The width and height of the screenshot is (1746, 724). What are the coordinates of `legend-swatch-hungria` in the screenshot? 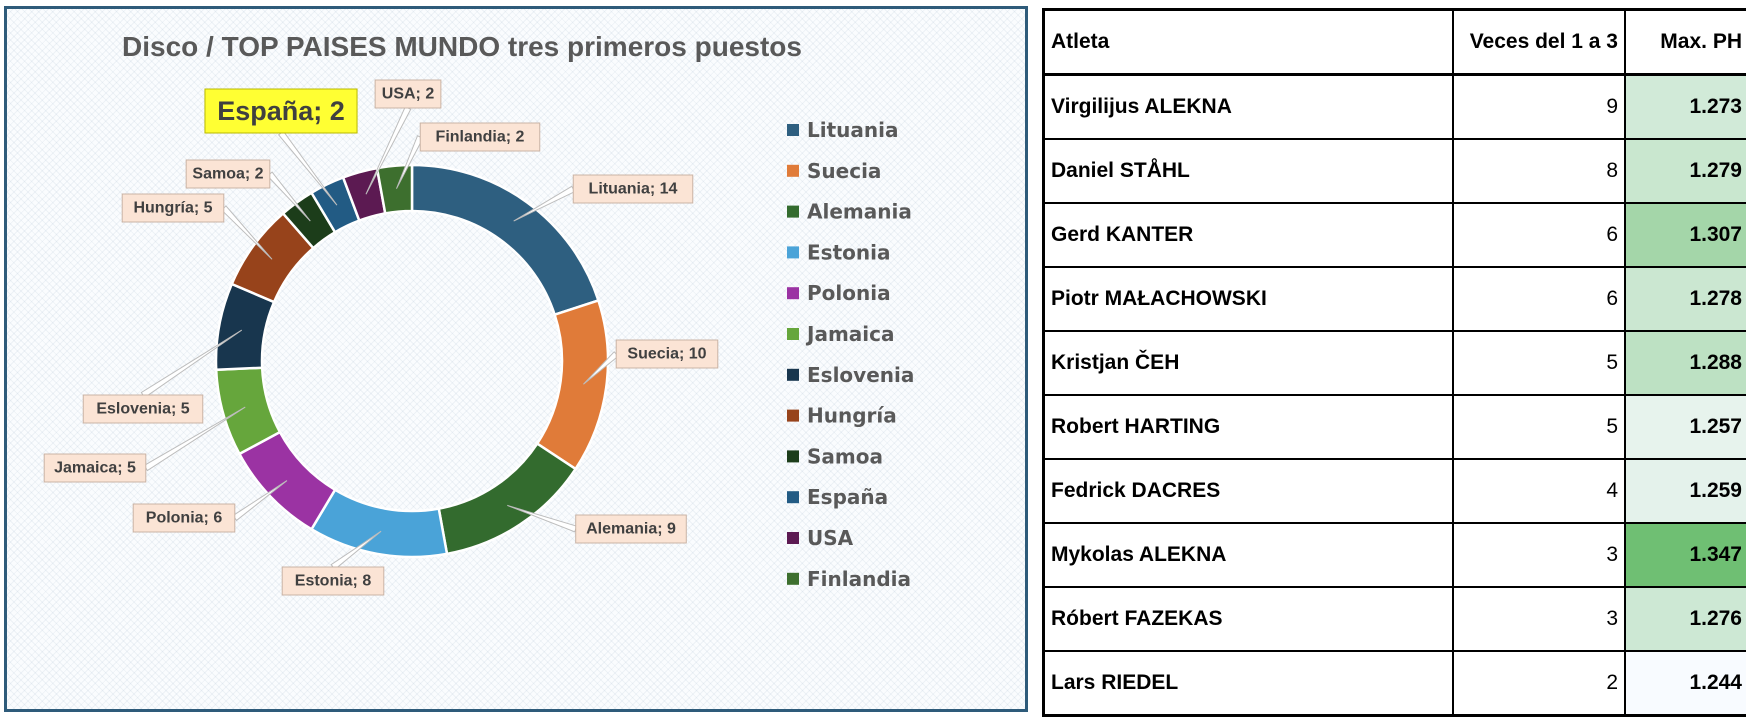 It's located at (793, 415).